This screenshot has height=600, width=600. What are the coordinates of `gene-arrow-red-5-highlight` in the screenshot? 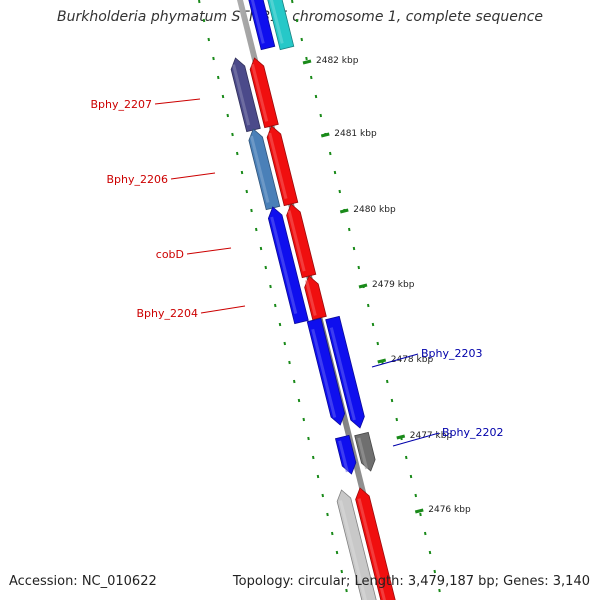 It's located at (371, 549).